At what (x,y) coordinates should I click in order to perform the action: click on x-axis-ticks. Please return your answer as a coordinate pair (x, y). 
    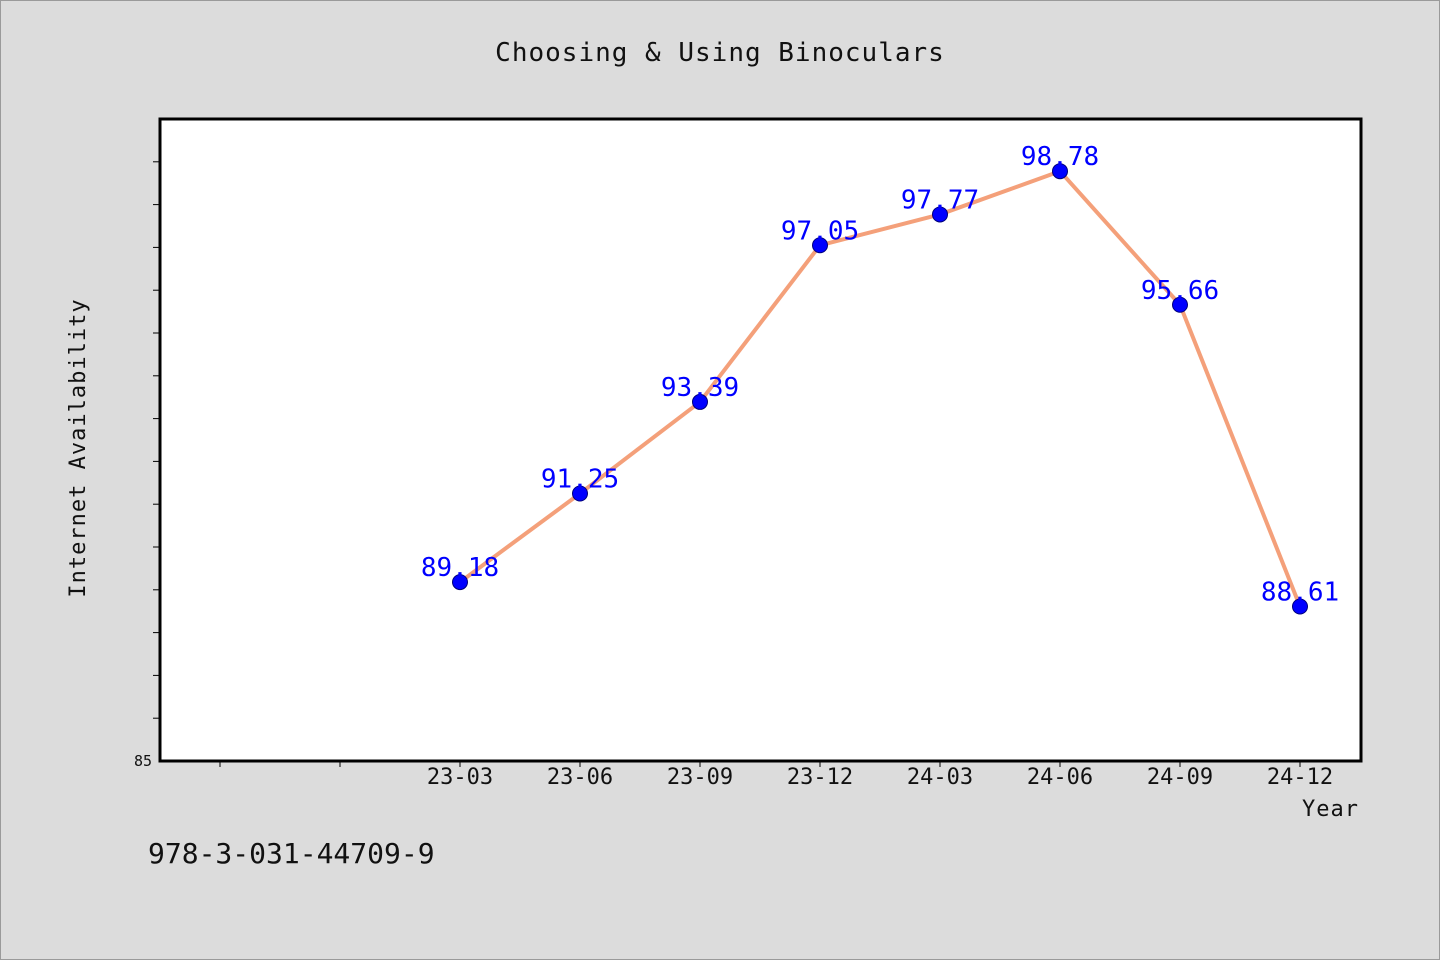
    Looking at the image, I should click on (760, 764).